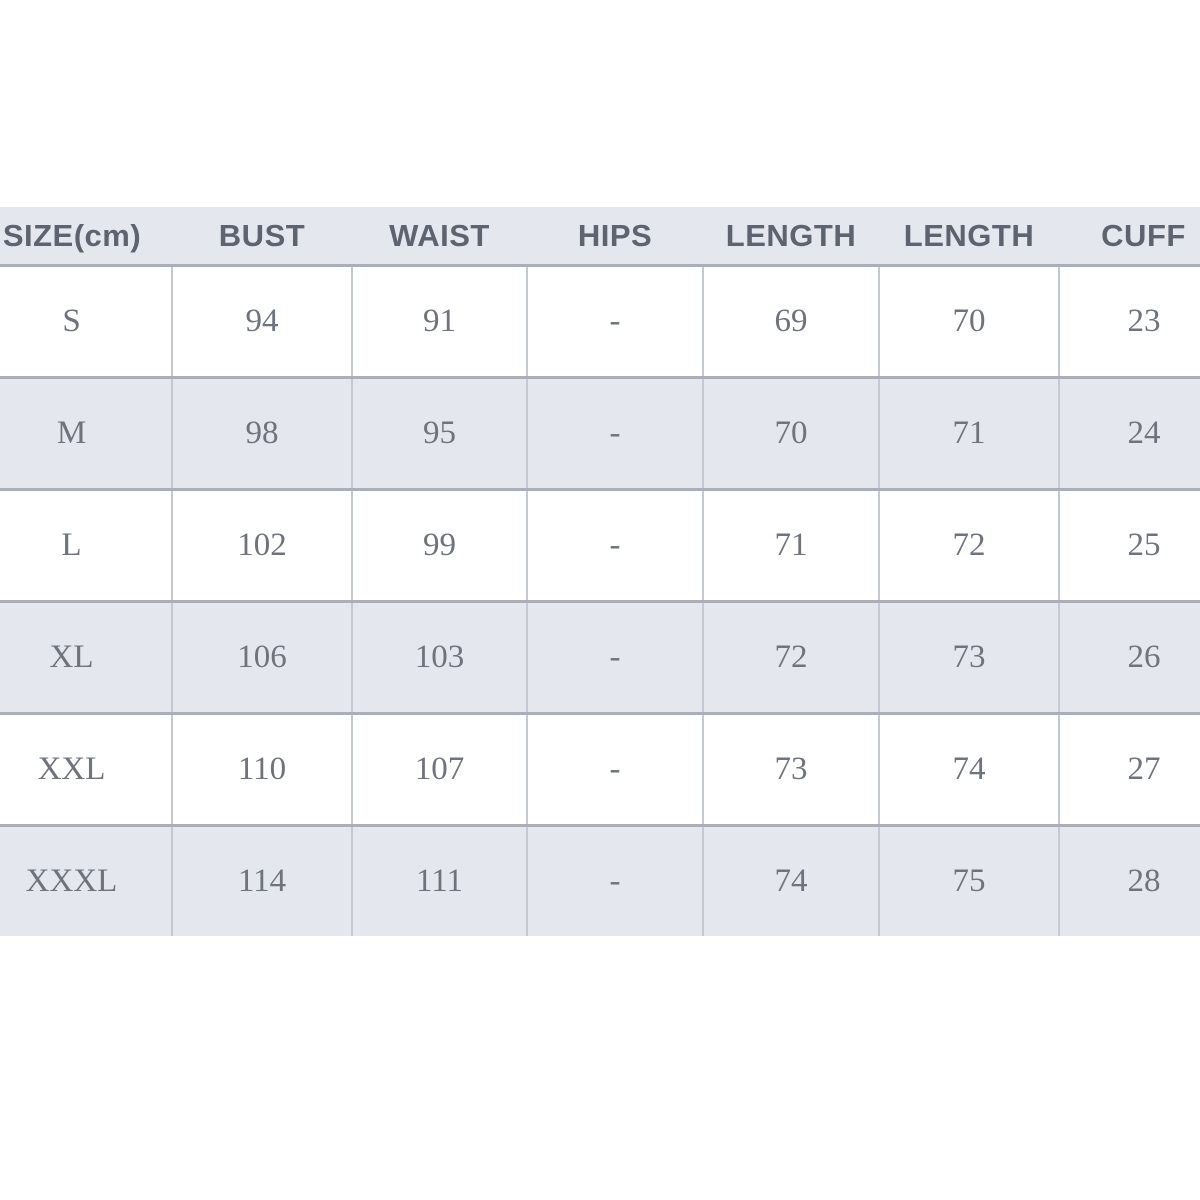 Image resolution: width=1200 pixels, height=1200 pixels. I want to click on size-label-cell: XXL, so click(86, 770).